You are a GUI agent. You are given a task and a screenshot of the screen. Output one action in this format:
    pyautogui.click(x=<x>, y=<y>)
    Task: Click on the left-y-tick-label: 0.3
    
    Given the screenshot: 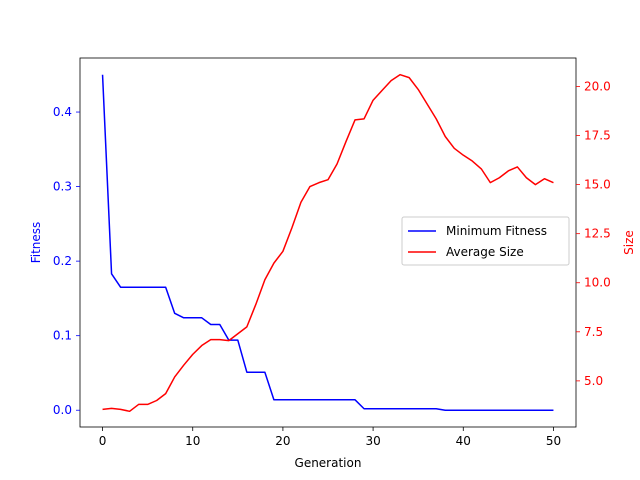 What is the action you would take?
    pyautogui.click(x=62, y=187)
    